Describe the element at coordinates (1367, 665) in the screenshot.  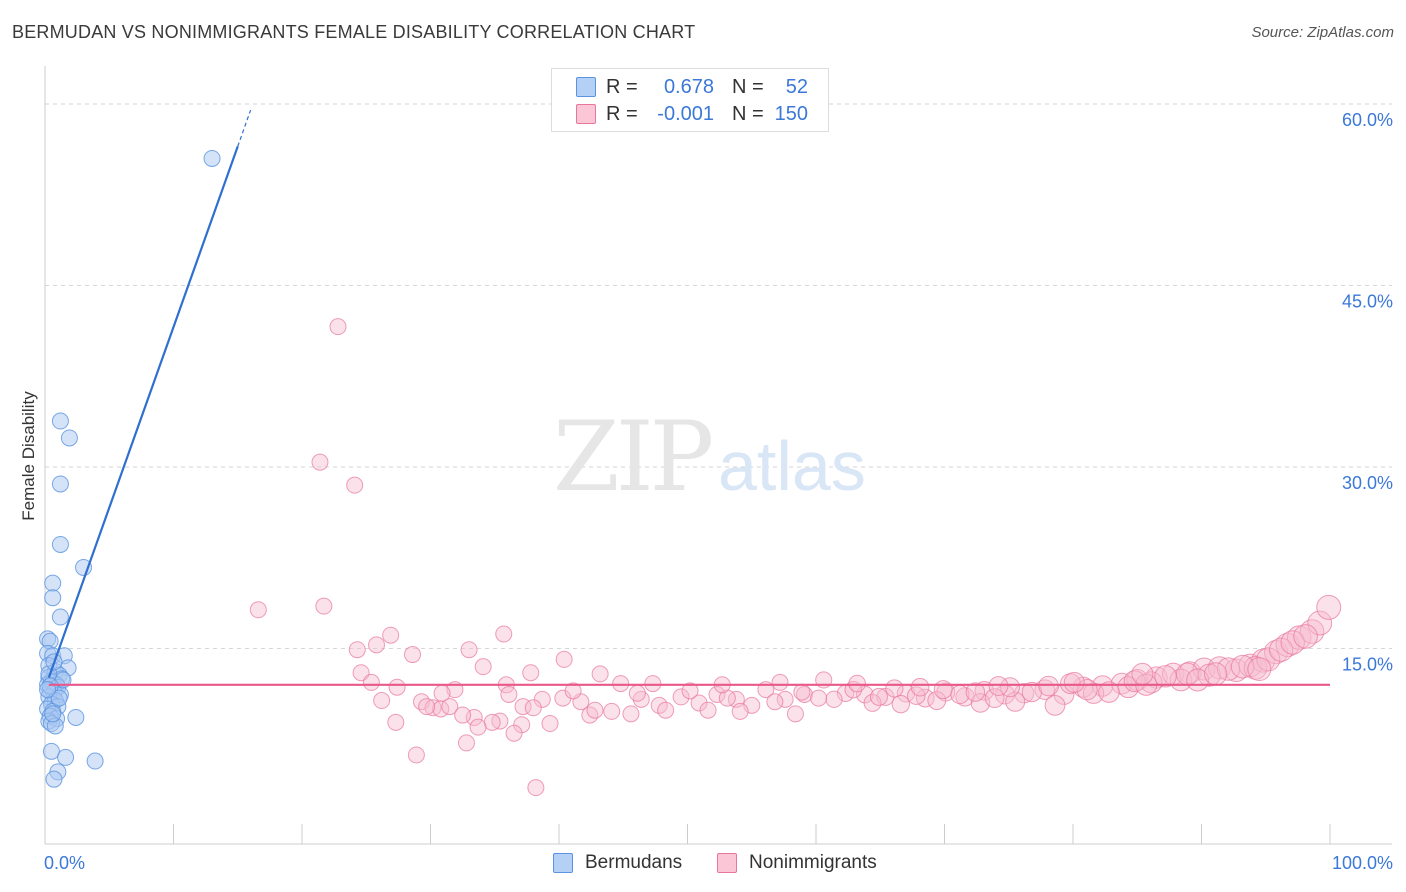
I see `y-tick-label: 15.0%` at that location.